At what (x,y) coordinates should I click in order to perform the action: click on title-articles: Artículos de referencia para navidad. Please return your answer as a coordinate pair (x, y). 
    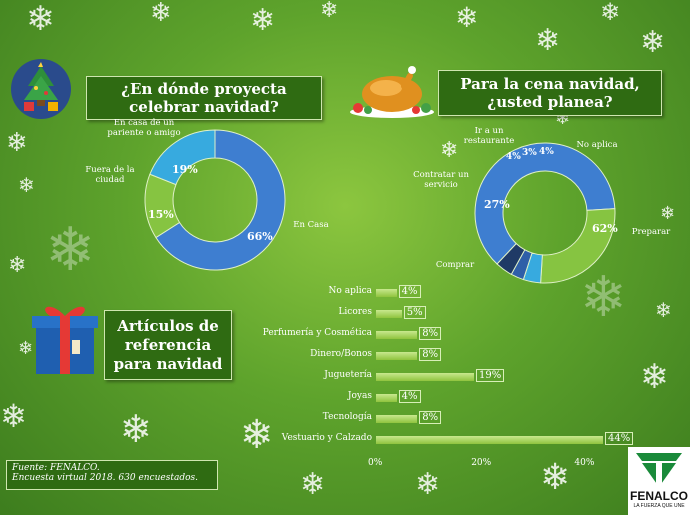
    Looking at the image, I should click on (168, 345).